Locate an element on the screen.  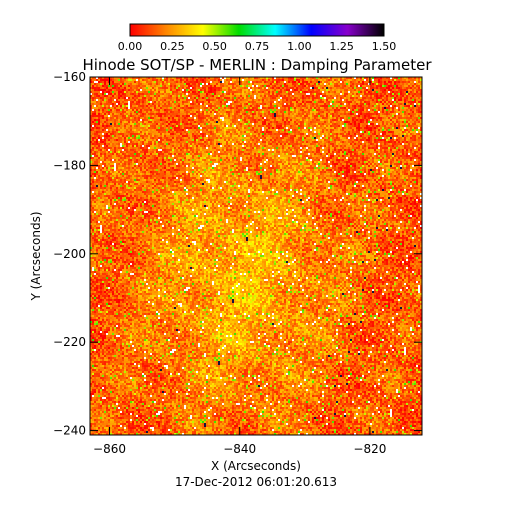
colorbar-frame is located at coordinates (257, 30).